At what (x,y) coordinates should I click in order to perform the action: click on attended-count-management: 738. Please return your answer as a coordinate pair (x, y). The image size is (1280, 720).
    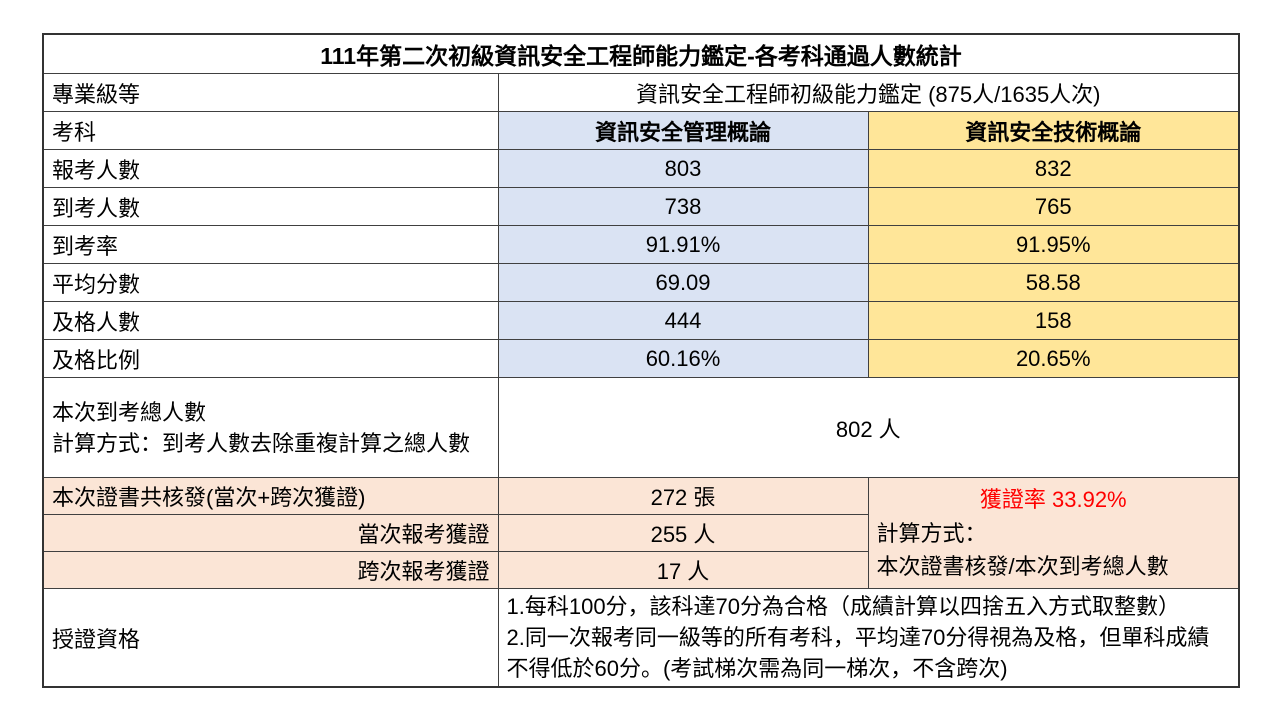
    Looking at the image, I should click on (683, 206).